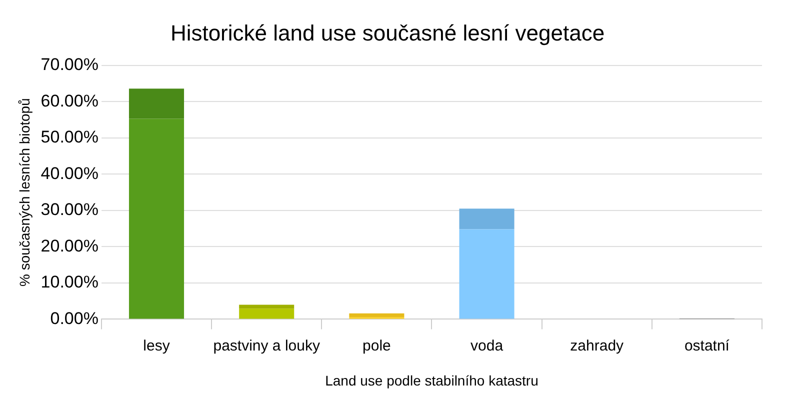 The height and width of the screenshot is (407, 800). Describe the element at coordinates (69, 246) in the screenshot. I see `y-tick-label: 20.00%` at that location.